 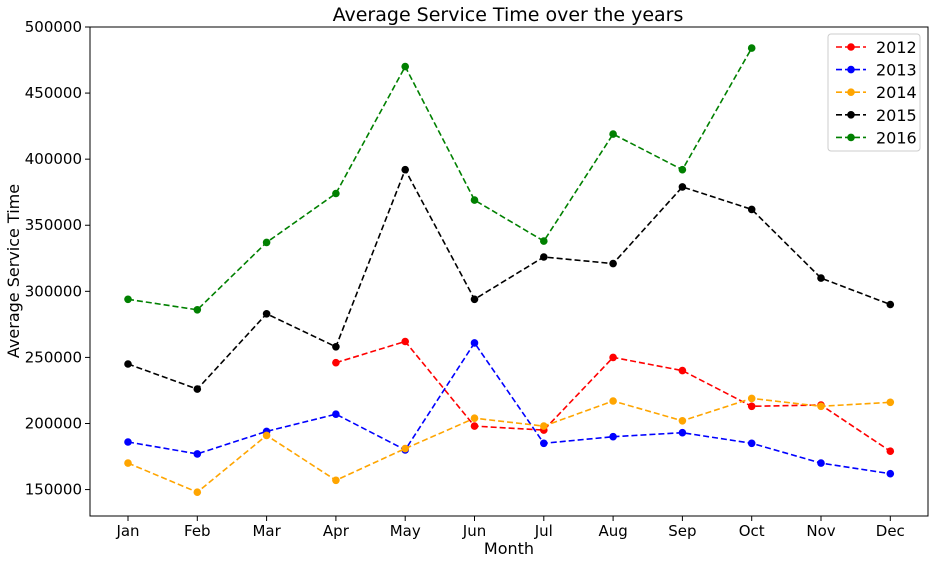 I want to click on y-axis-title: Average Service Time, so click(x=13, y=271).